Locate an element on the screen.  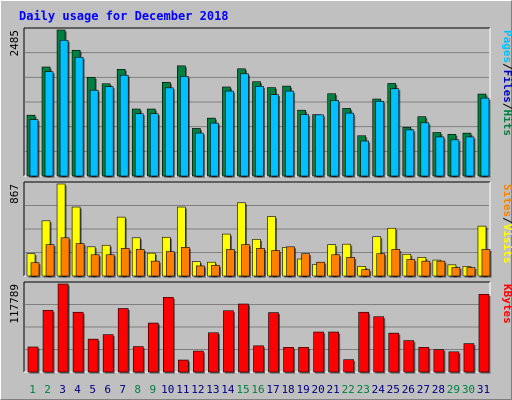
x-tick-label-day-12: 12 is located at coordinates (197, 389).